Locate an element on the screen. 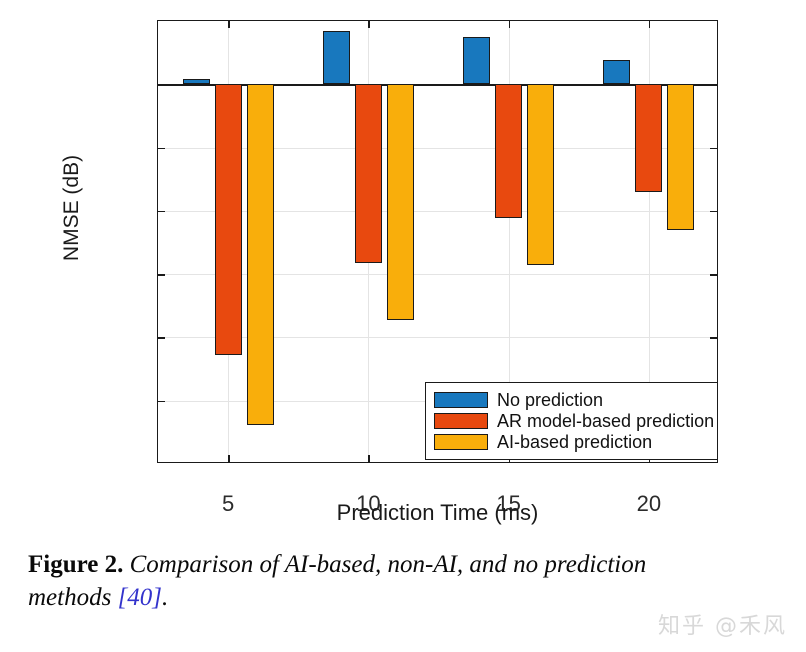  caption-period: . is located at coordinates (165, 597).